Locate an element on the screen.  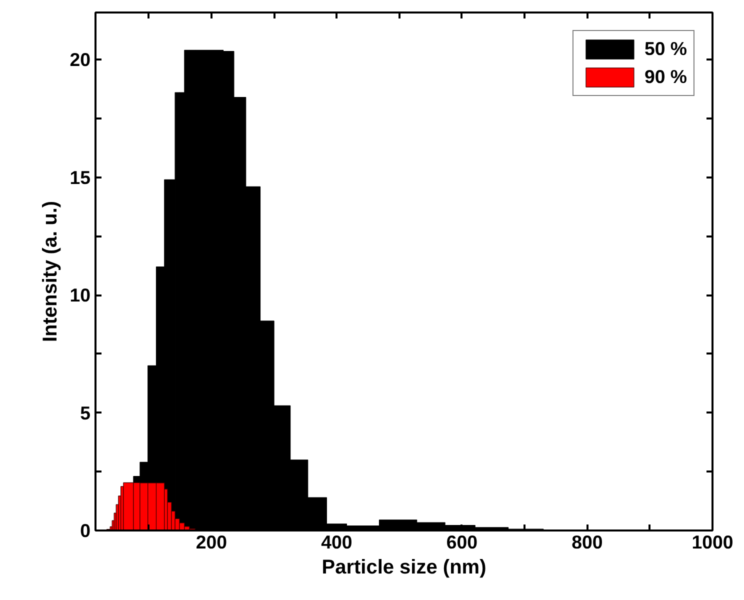
x-tick-label: 600 is located at coordinates (462, 542).